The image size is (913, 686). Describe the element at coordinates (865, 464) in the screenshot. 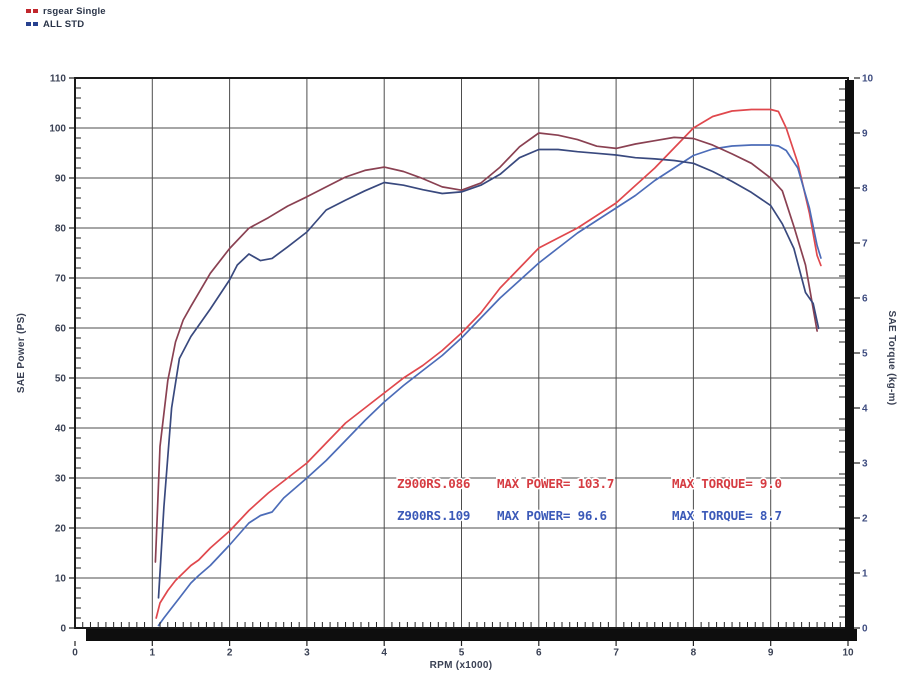

I see `y-right-tick-label: 3` at that location.